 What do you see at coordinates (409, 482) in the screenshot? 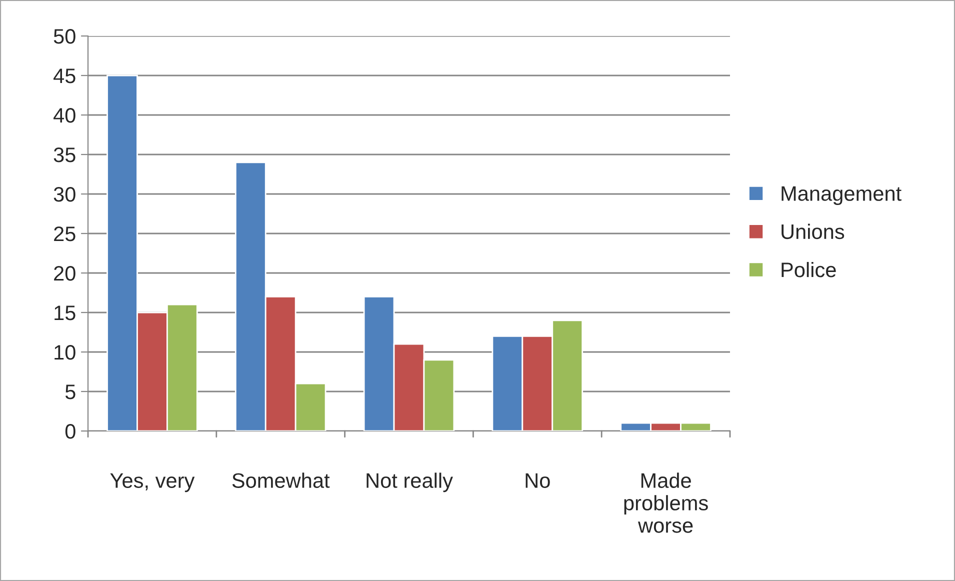
I see `x-tick-label: Not really` at bounding box center [409, 482].